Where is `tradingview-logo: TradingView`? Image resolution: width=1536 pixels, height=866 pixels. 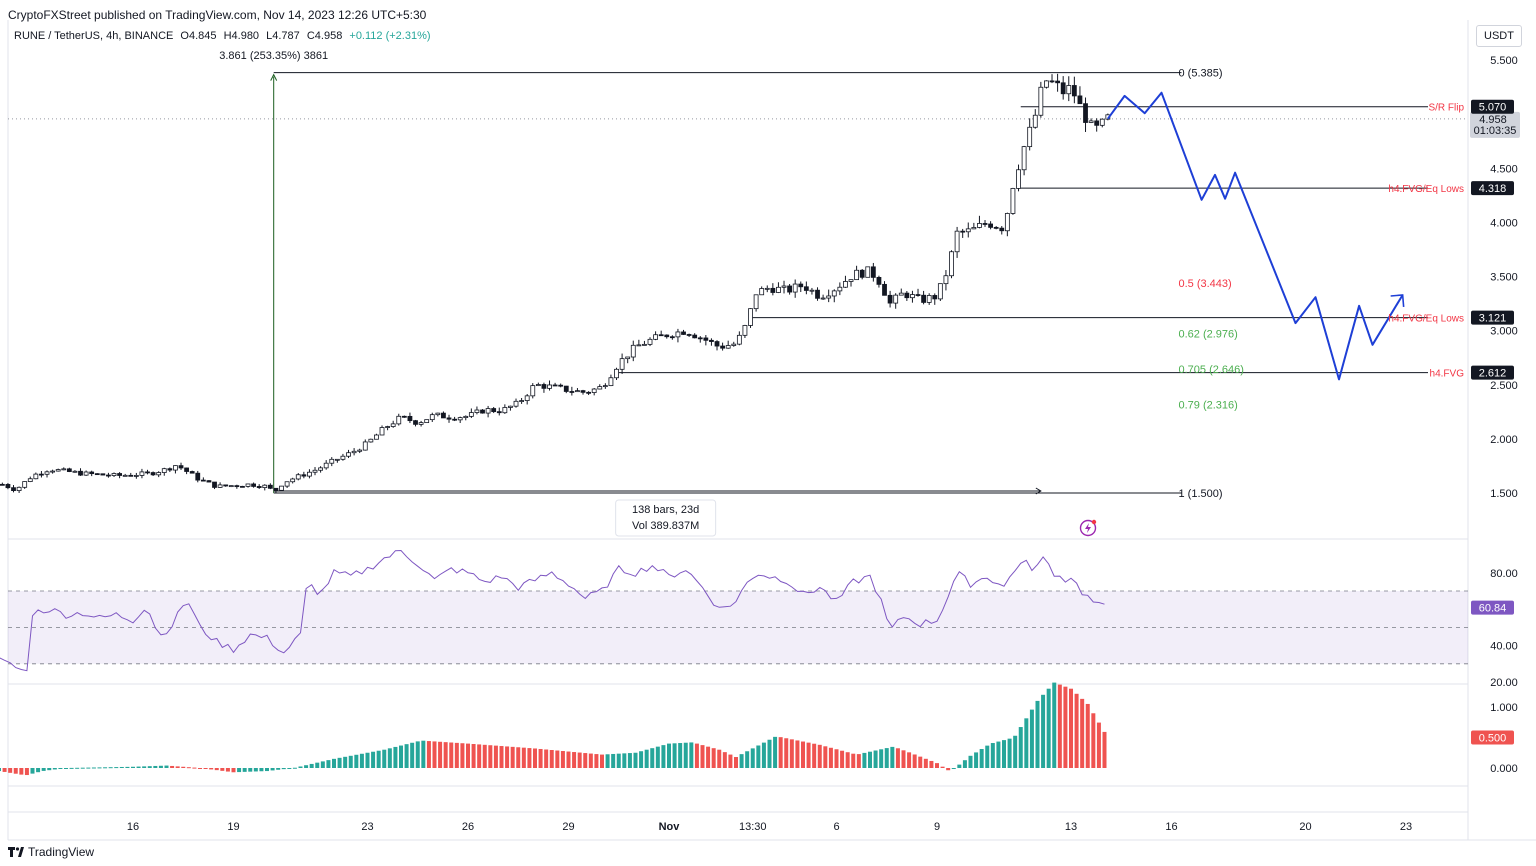
tradingview-logo: TradingView is located at coordinates (51, 852).